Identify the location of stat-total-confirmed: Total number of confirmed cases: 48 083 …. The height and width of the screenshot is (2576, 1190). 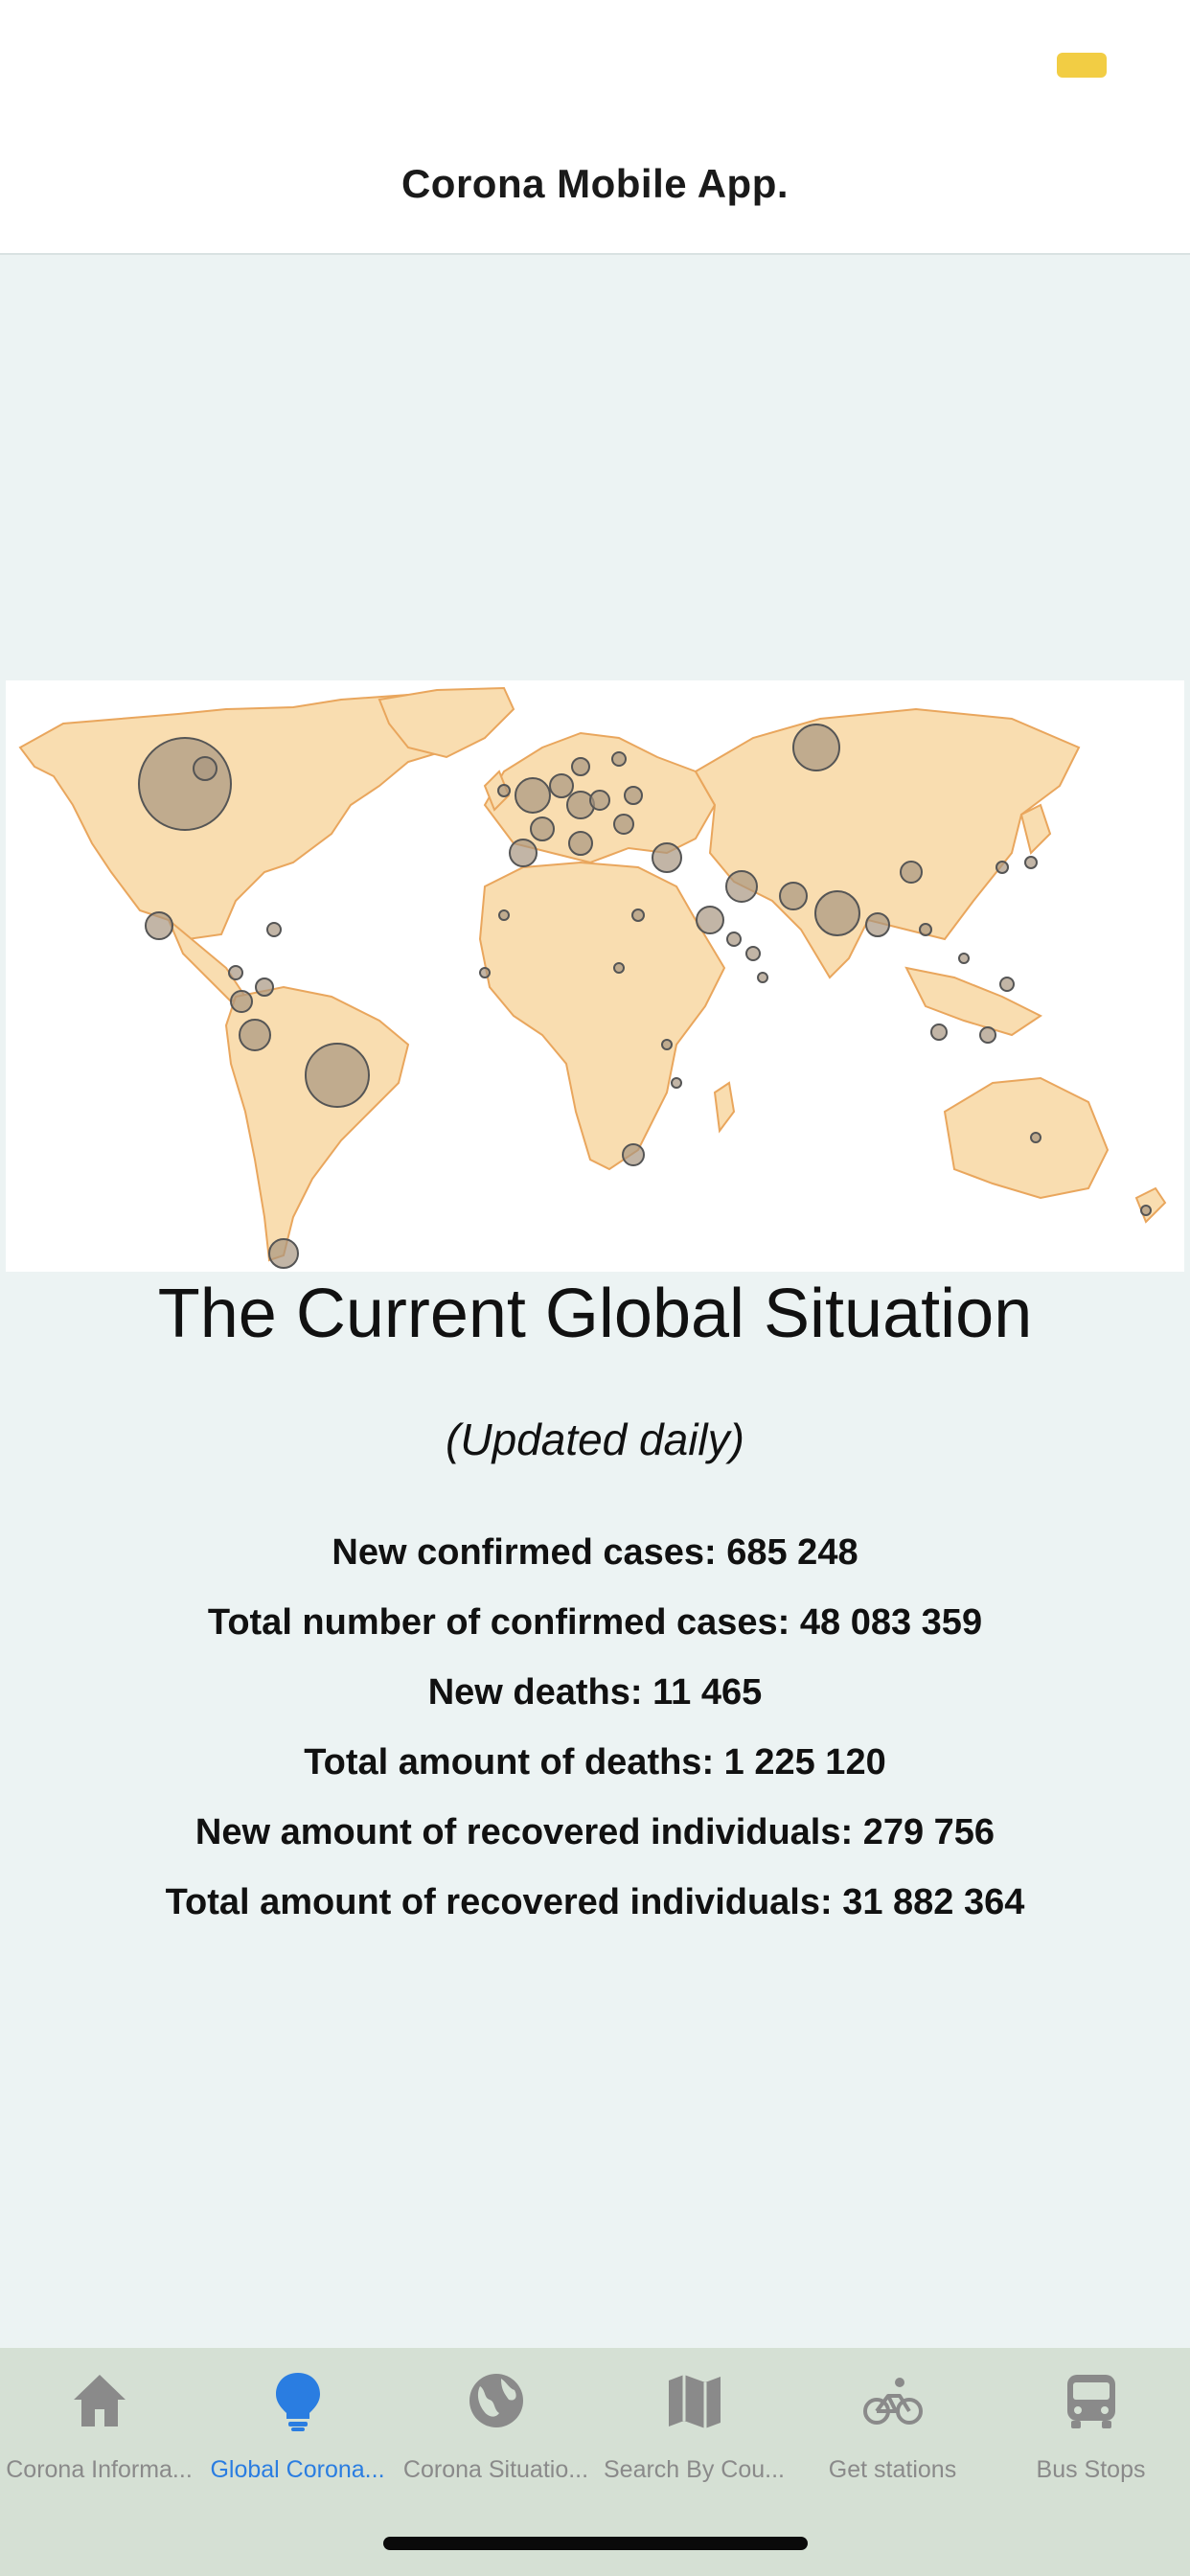
(595, 1622).